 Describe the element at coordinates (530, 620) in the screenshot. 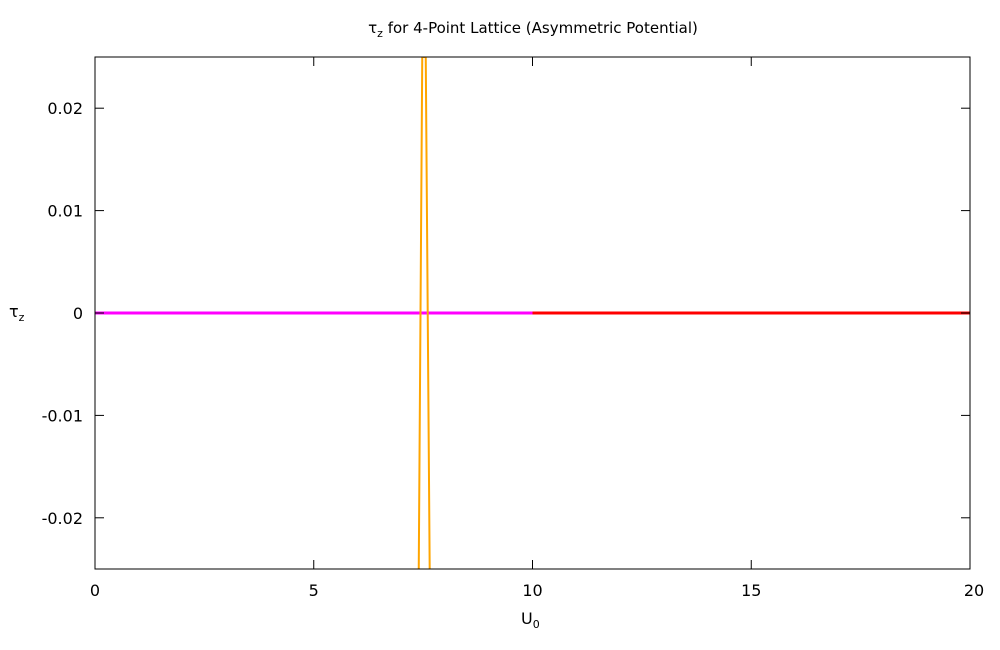

I see `x-axis-label: U0` at that location.